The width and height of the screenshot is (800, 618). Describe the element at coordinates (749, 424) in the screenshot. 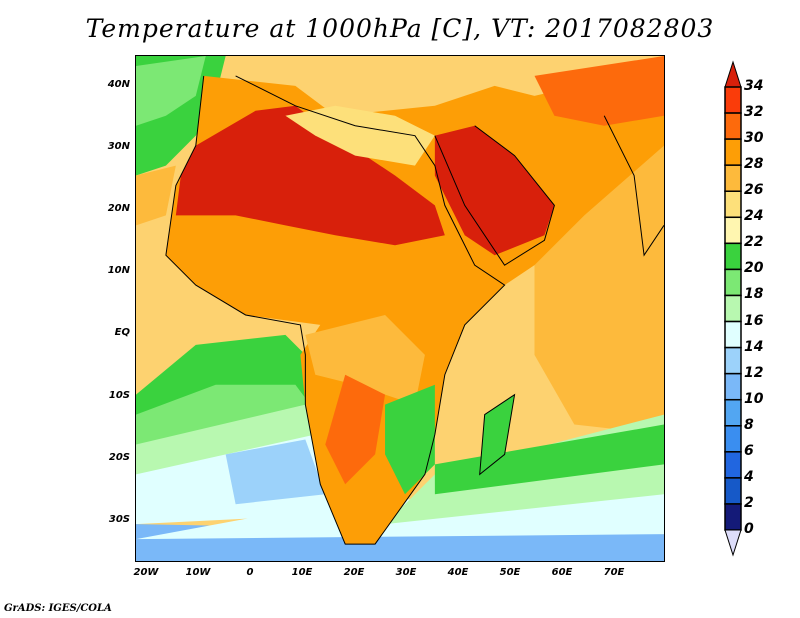

I see `colorbar-label: 8` at that location.